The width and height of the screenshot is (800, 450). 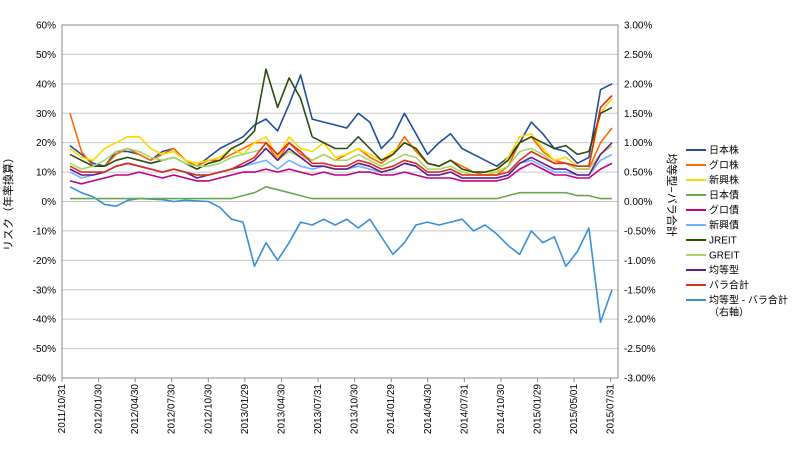 I want to click on y2-tick-label: 3.00%, so click(x=638, y=26).